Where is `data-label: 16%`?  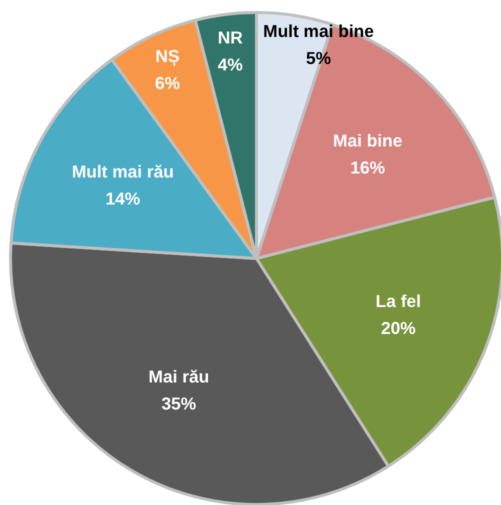 data-label: 16% is located at coordinates (368, 168).